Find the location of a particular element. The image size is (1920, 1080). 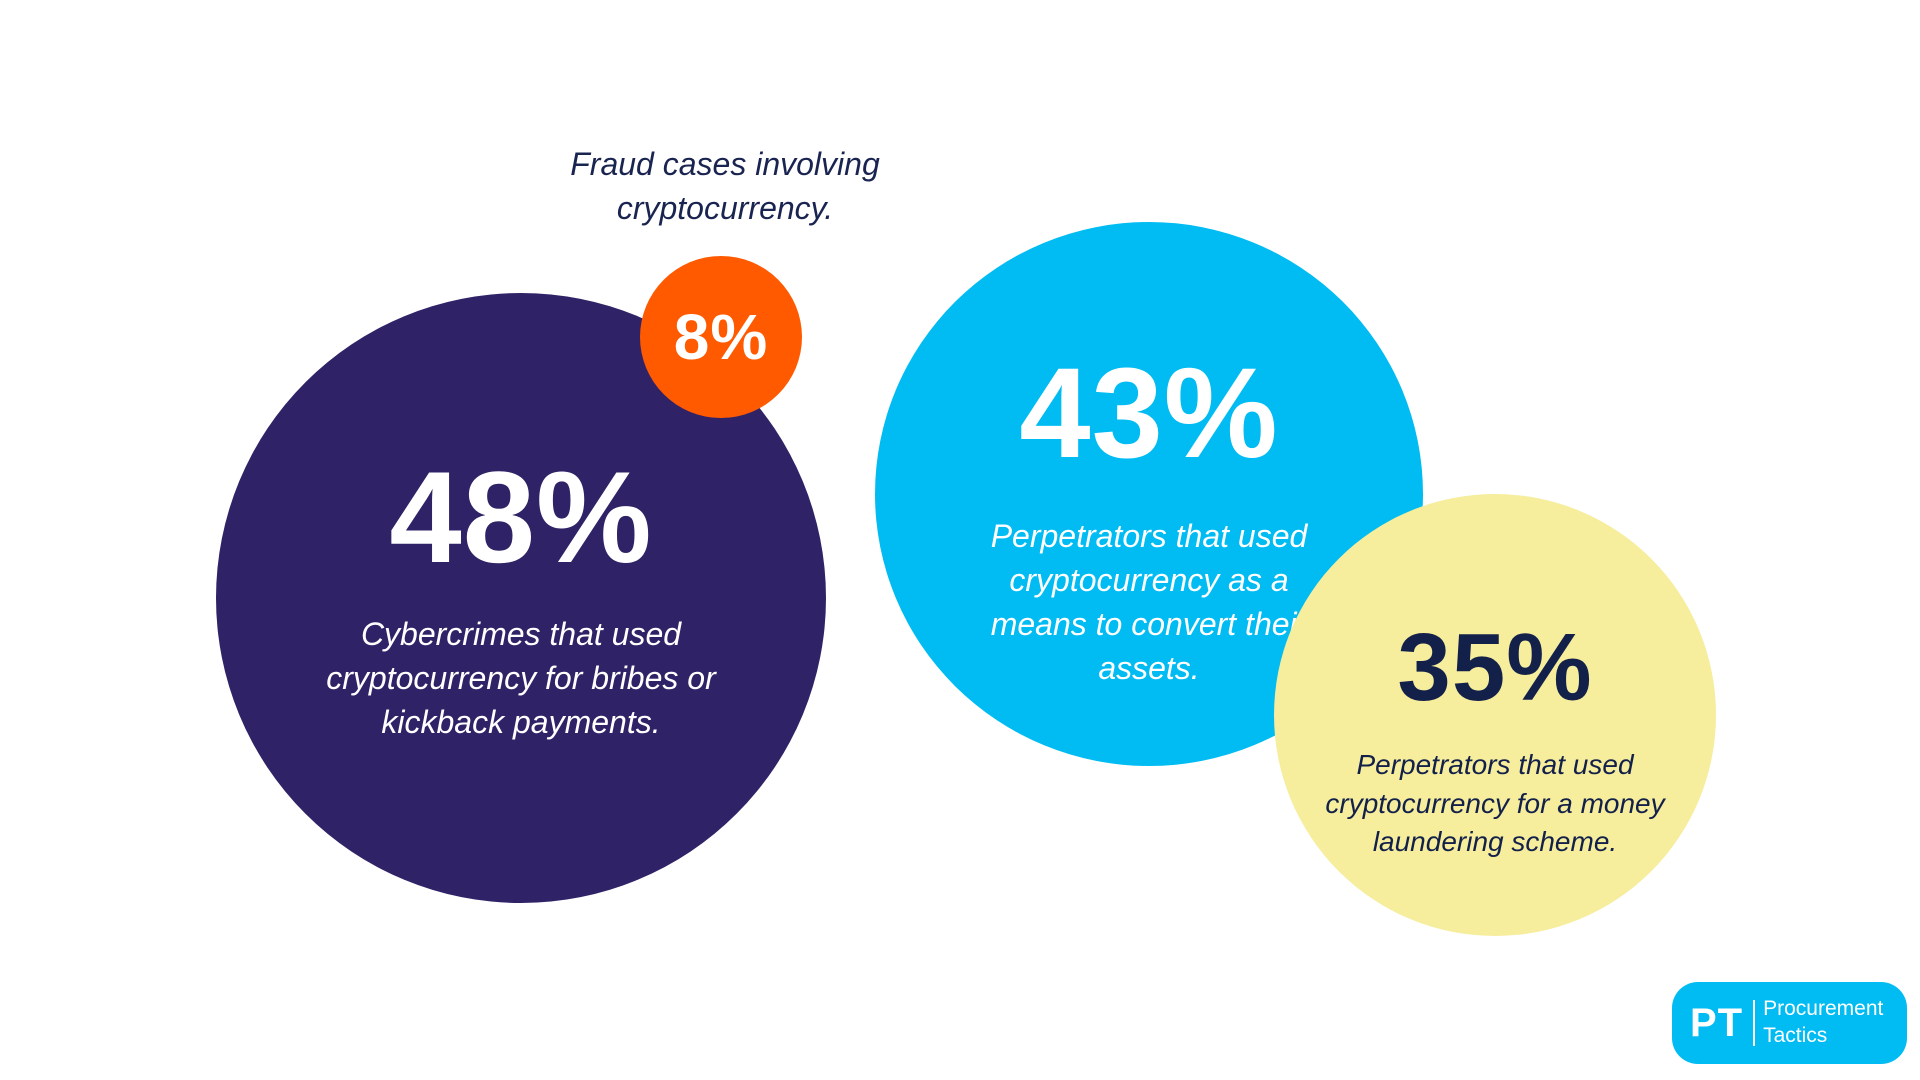

stat-value: 43% is located at coordinates (1149, 413).